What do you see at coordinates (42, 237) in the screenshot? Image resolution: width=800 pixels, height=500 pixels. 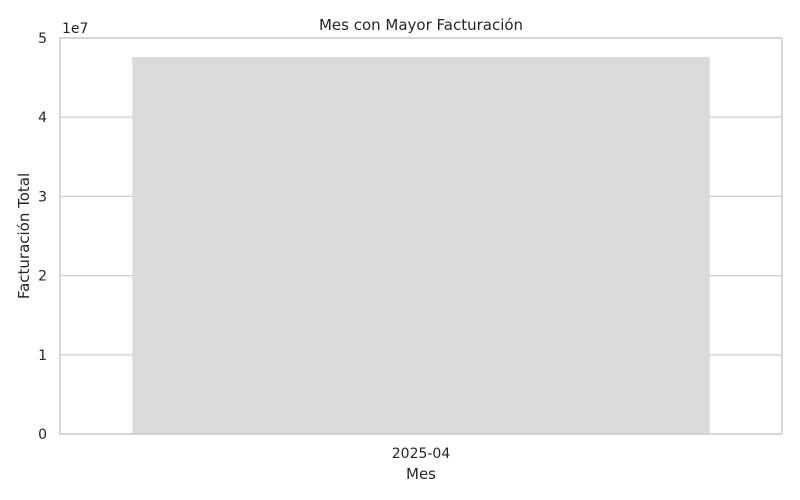 I see `y-tick-labels: 0 1 2 3 4 5` at bounding box center [42, 237].